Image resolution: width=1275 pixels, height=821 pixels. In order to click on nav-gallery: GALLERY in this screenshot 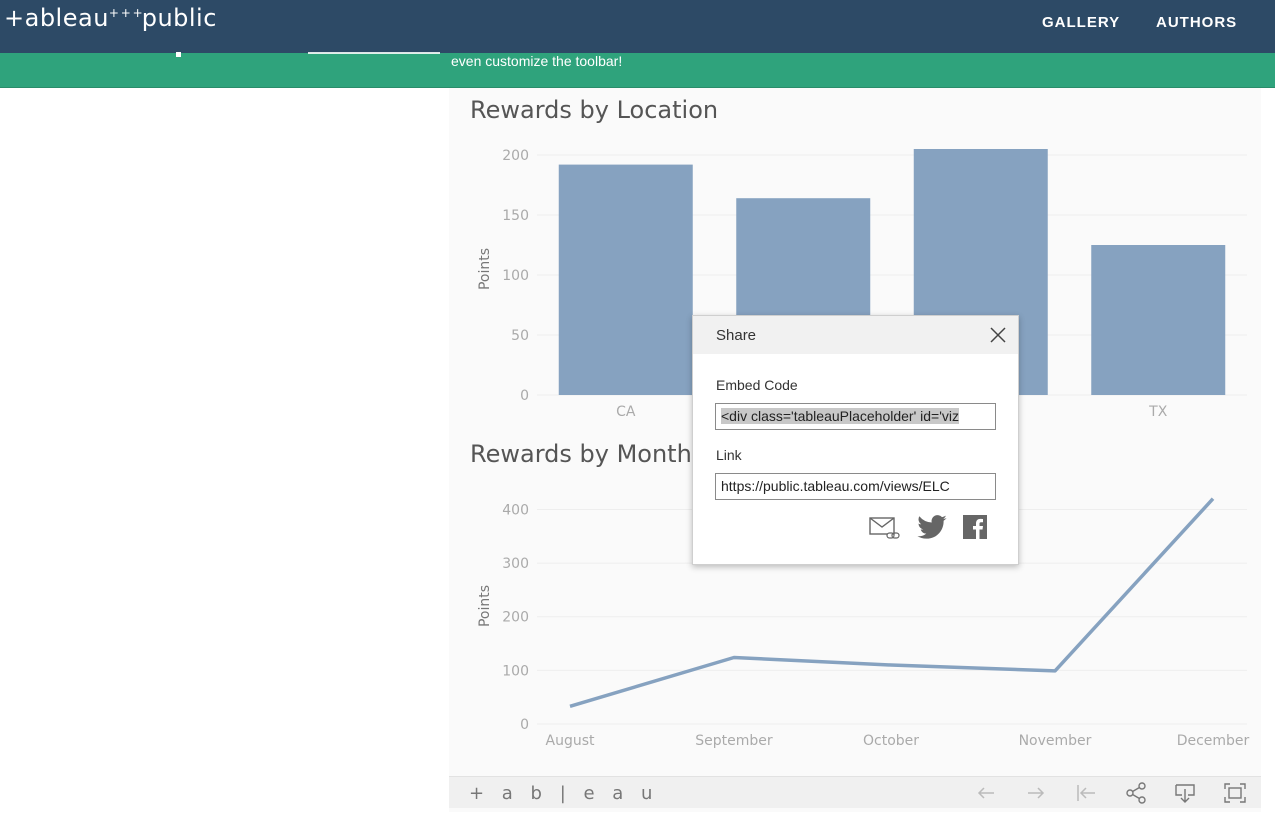, I will do `click(1081, 22)`.